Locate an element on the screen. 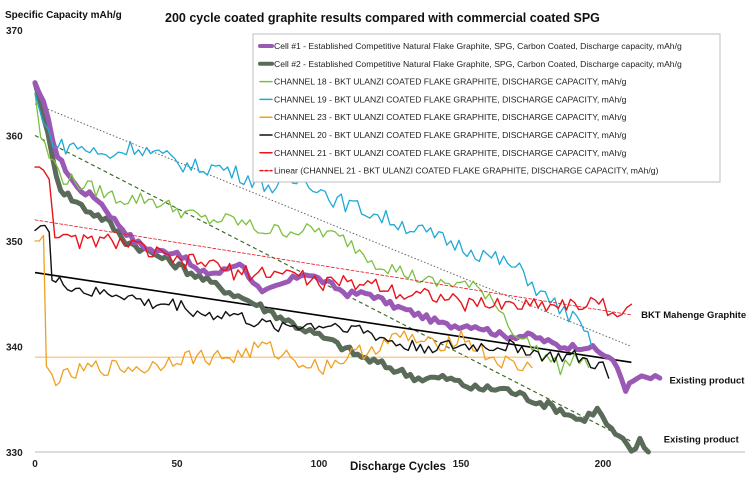  x-tick-label: 100 is located at coordinates (319, 464).